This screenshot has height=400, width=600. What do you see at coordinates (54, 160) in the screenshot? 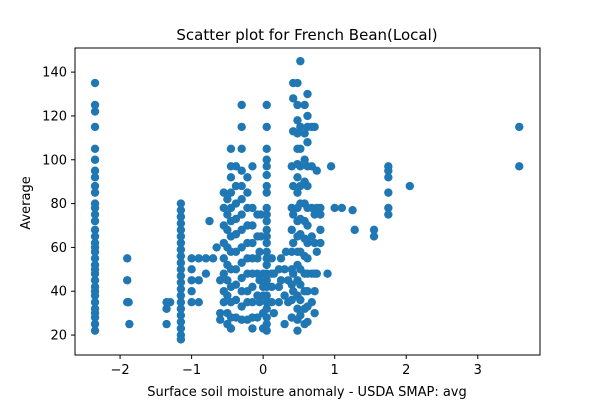
I see `y-tick-label: 100` at bounding box center [54, 160].